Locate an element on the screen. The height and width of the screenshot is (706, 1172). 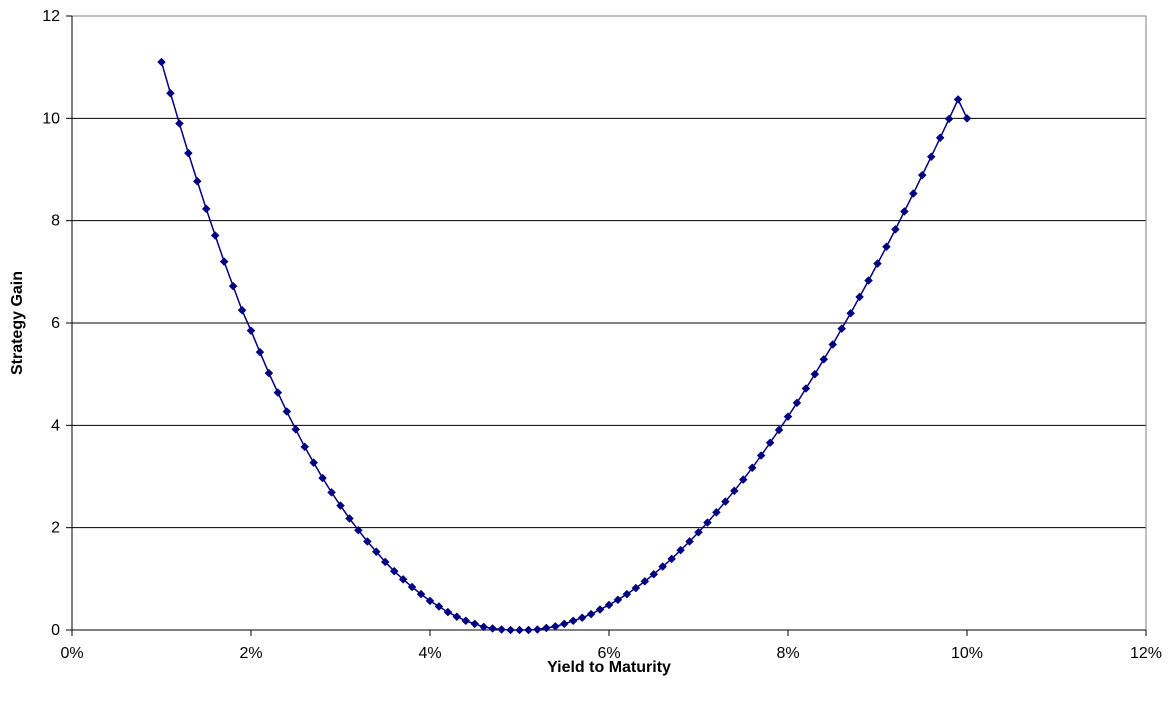
x-tick-label-6: 12% is located at coordinates (1146, 653).